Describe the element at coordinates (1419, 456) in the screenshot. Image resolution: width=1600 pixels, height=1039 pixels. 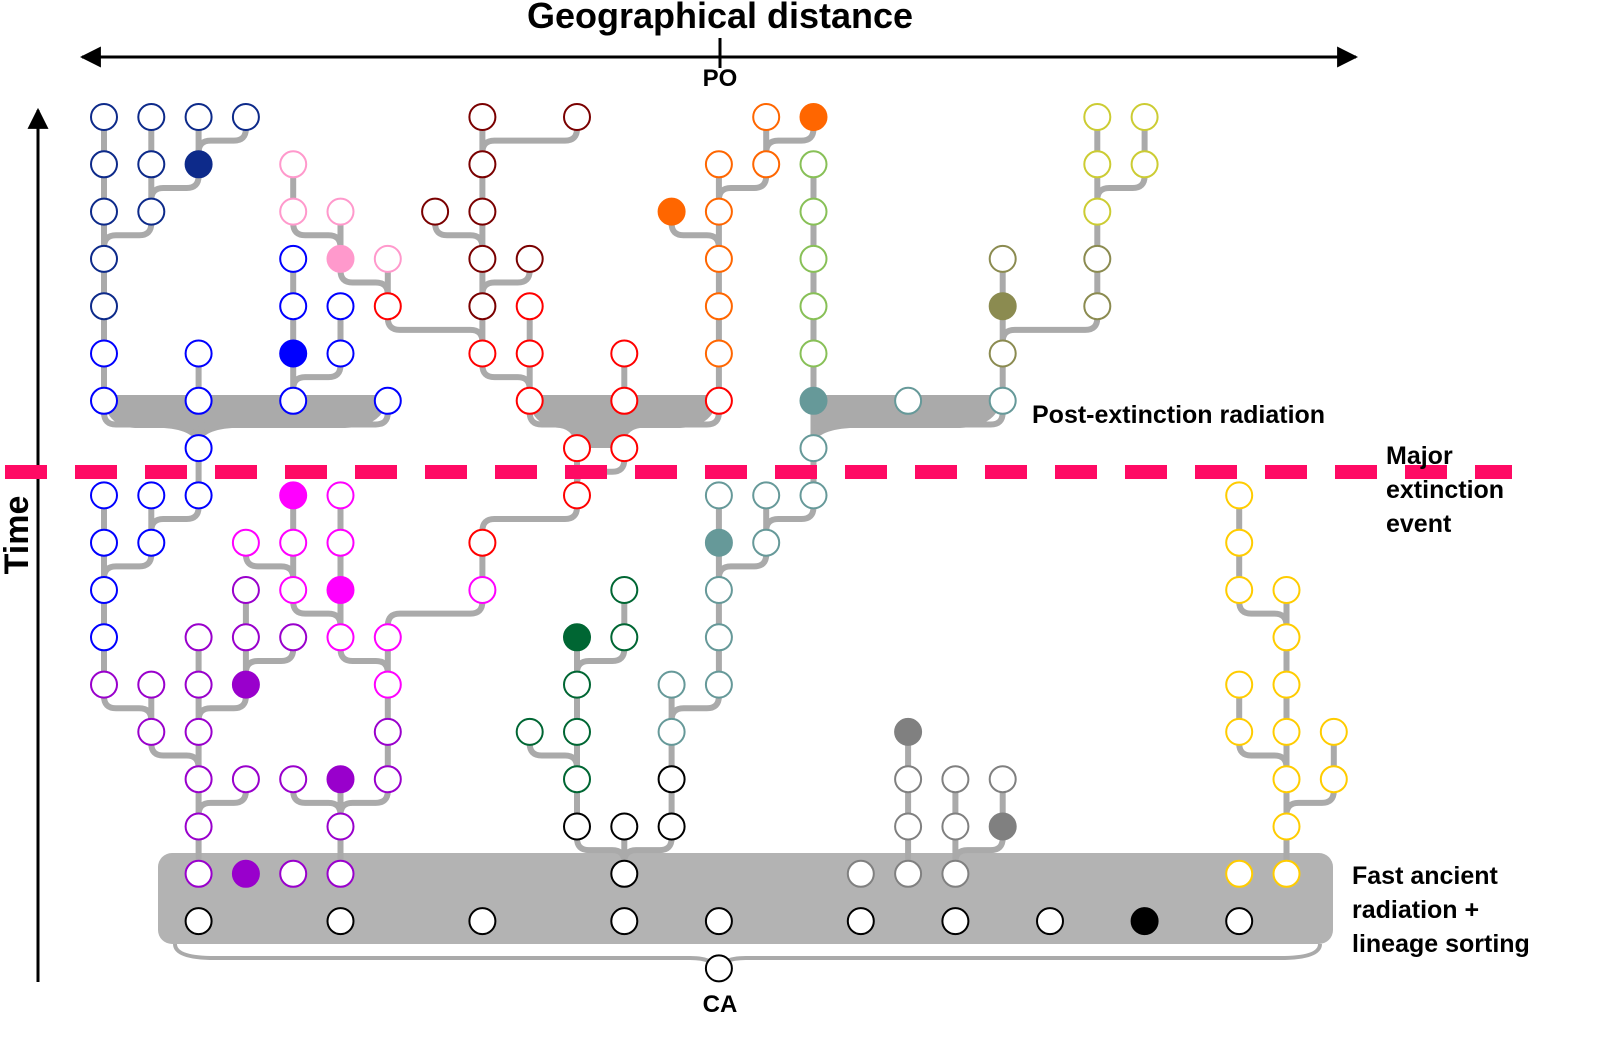
I see `extinction-label: Major` at that location.